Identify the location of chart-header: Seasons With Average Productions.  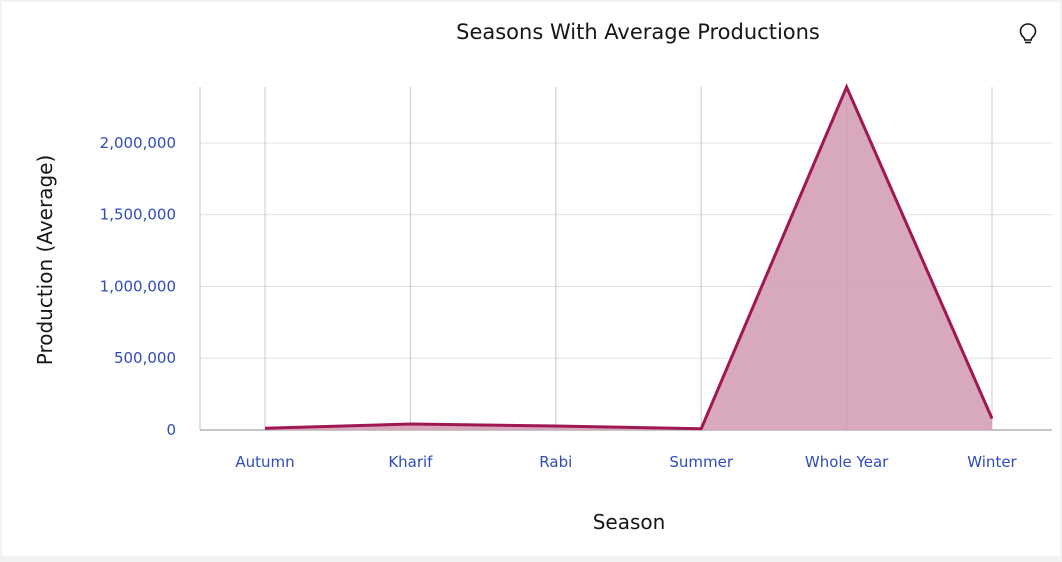
(531, 32).